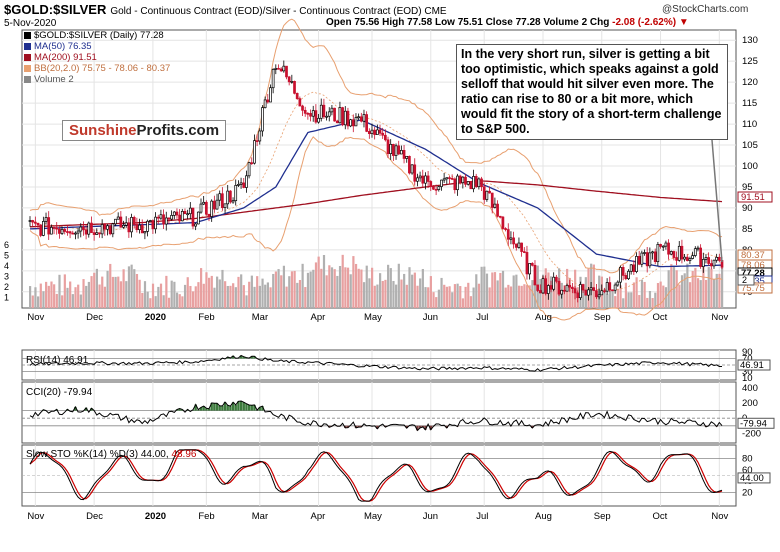  I want to click on open-value: 75.56, so click(367, 22).